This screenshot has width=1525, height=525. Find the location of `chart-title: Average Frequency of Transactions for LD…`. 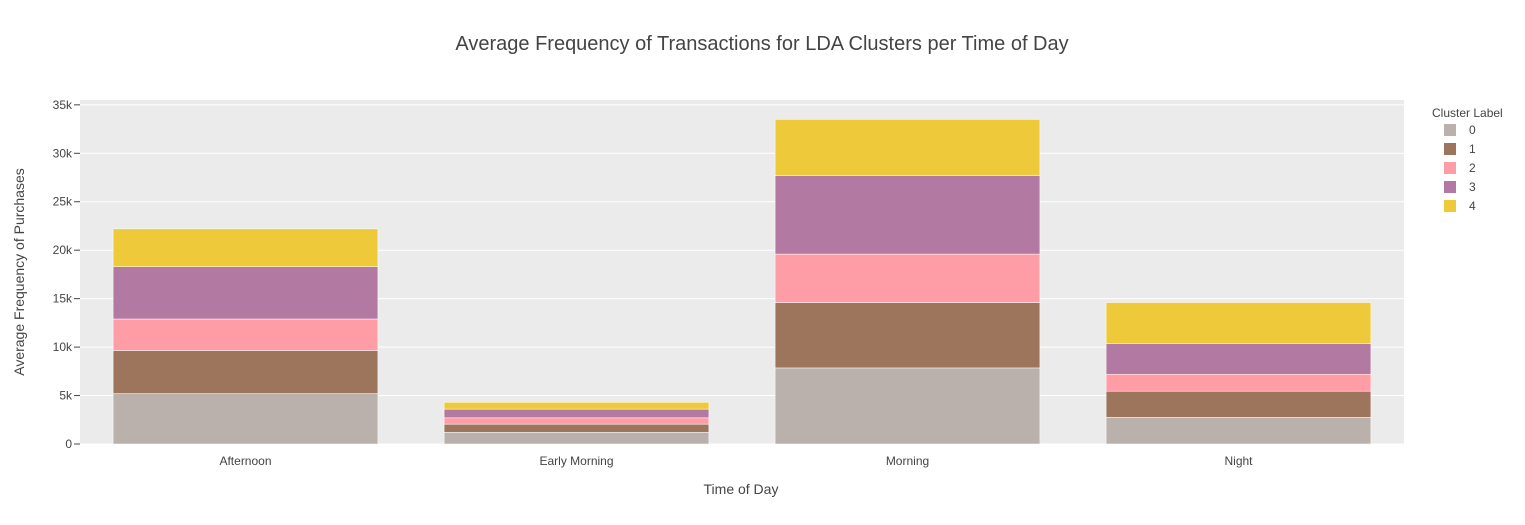

chart-title: Average Frequency of Transactions for LD… is located at coordinates (761, 44).